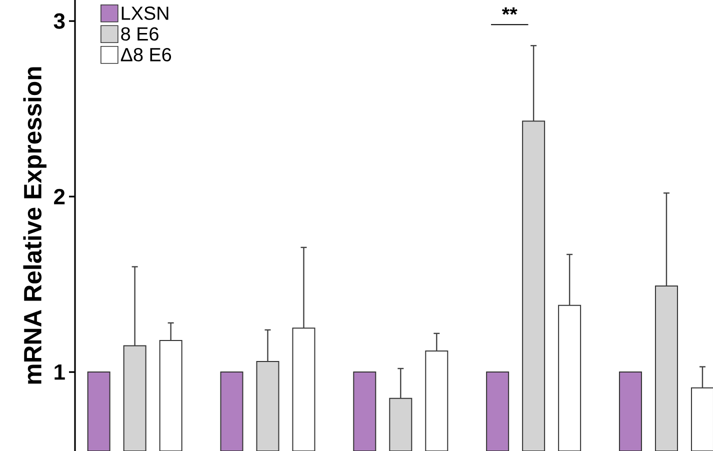 The image size is (713, 451). I want to click on legend-label: LXSN, so click(145, 13).